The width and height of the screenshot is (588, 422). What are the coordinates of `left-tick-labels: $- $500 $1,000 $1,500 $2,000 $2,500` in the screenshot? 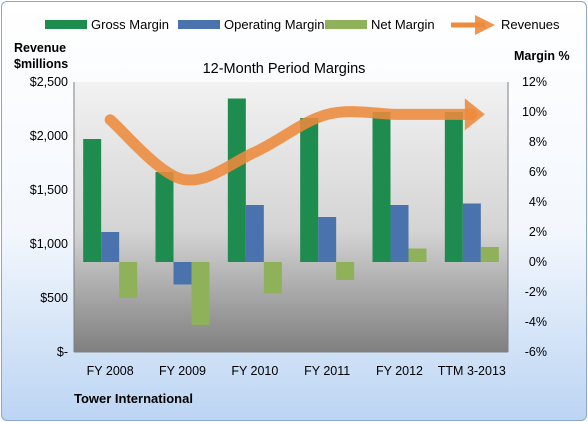 It's located at (49, 217).